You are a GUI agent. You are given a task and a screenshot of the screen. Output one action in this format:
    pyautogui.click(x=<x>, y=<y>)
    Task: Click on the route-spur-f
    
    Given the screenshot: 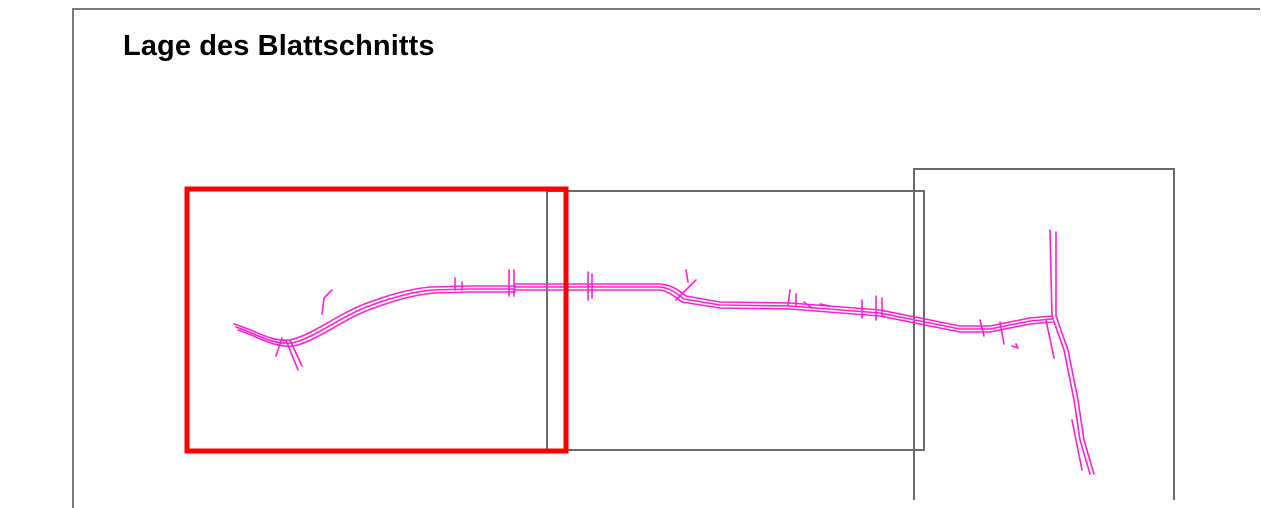 What is the action you would take?
    pyautogui.click(x=817, y=305)
    